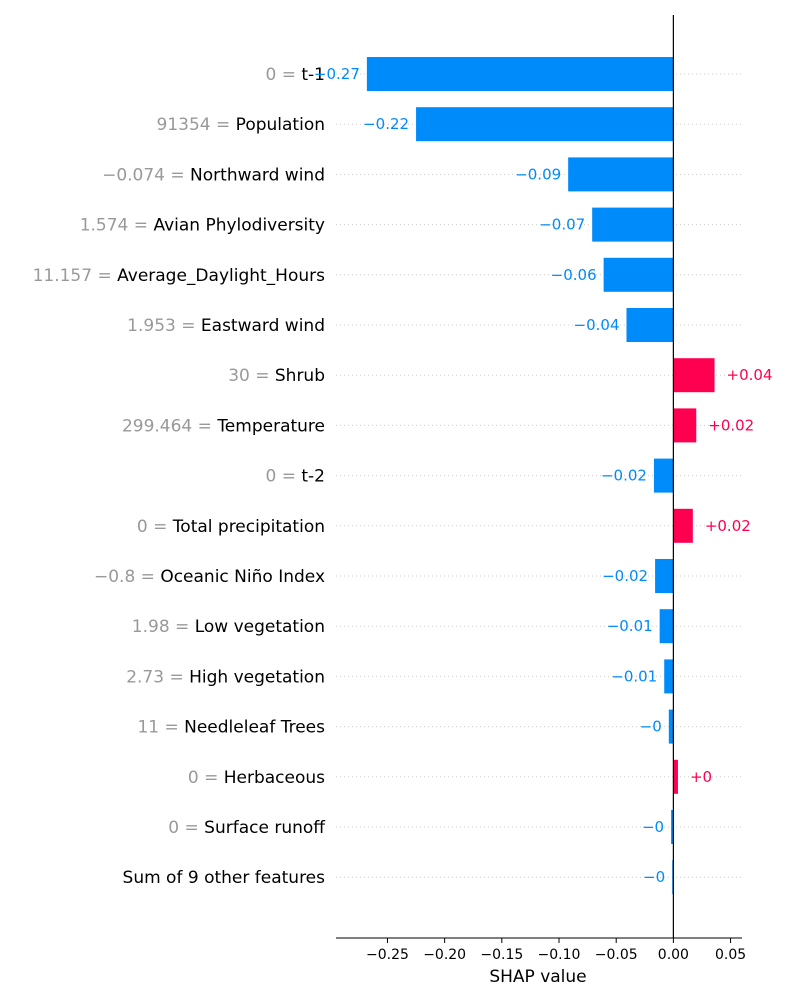 This screenshot has width=800, height=1004. Describe the element at coordinates (160, 728) in the screenshot. I see `feature-value: 11 =` at that location.